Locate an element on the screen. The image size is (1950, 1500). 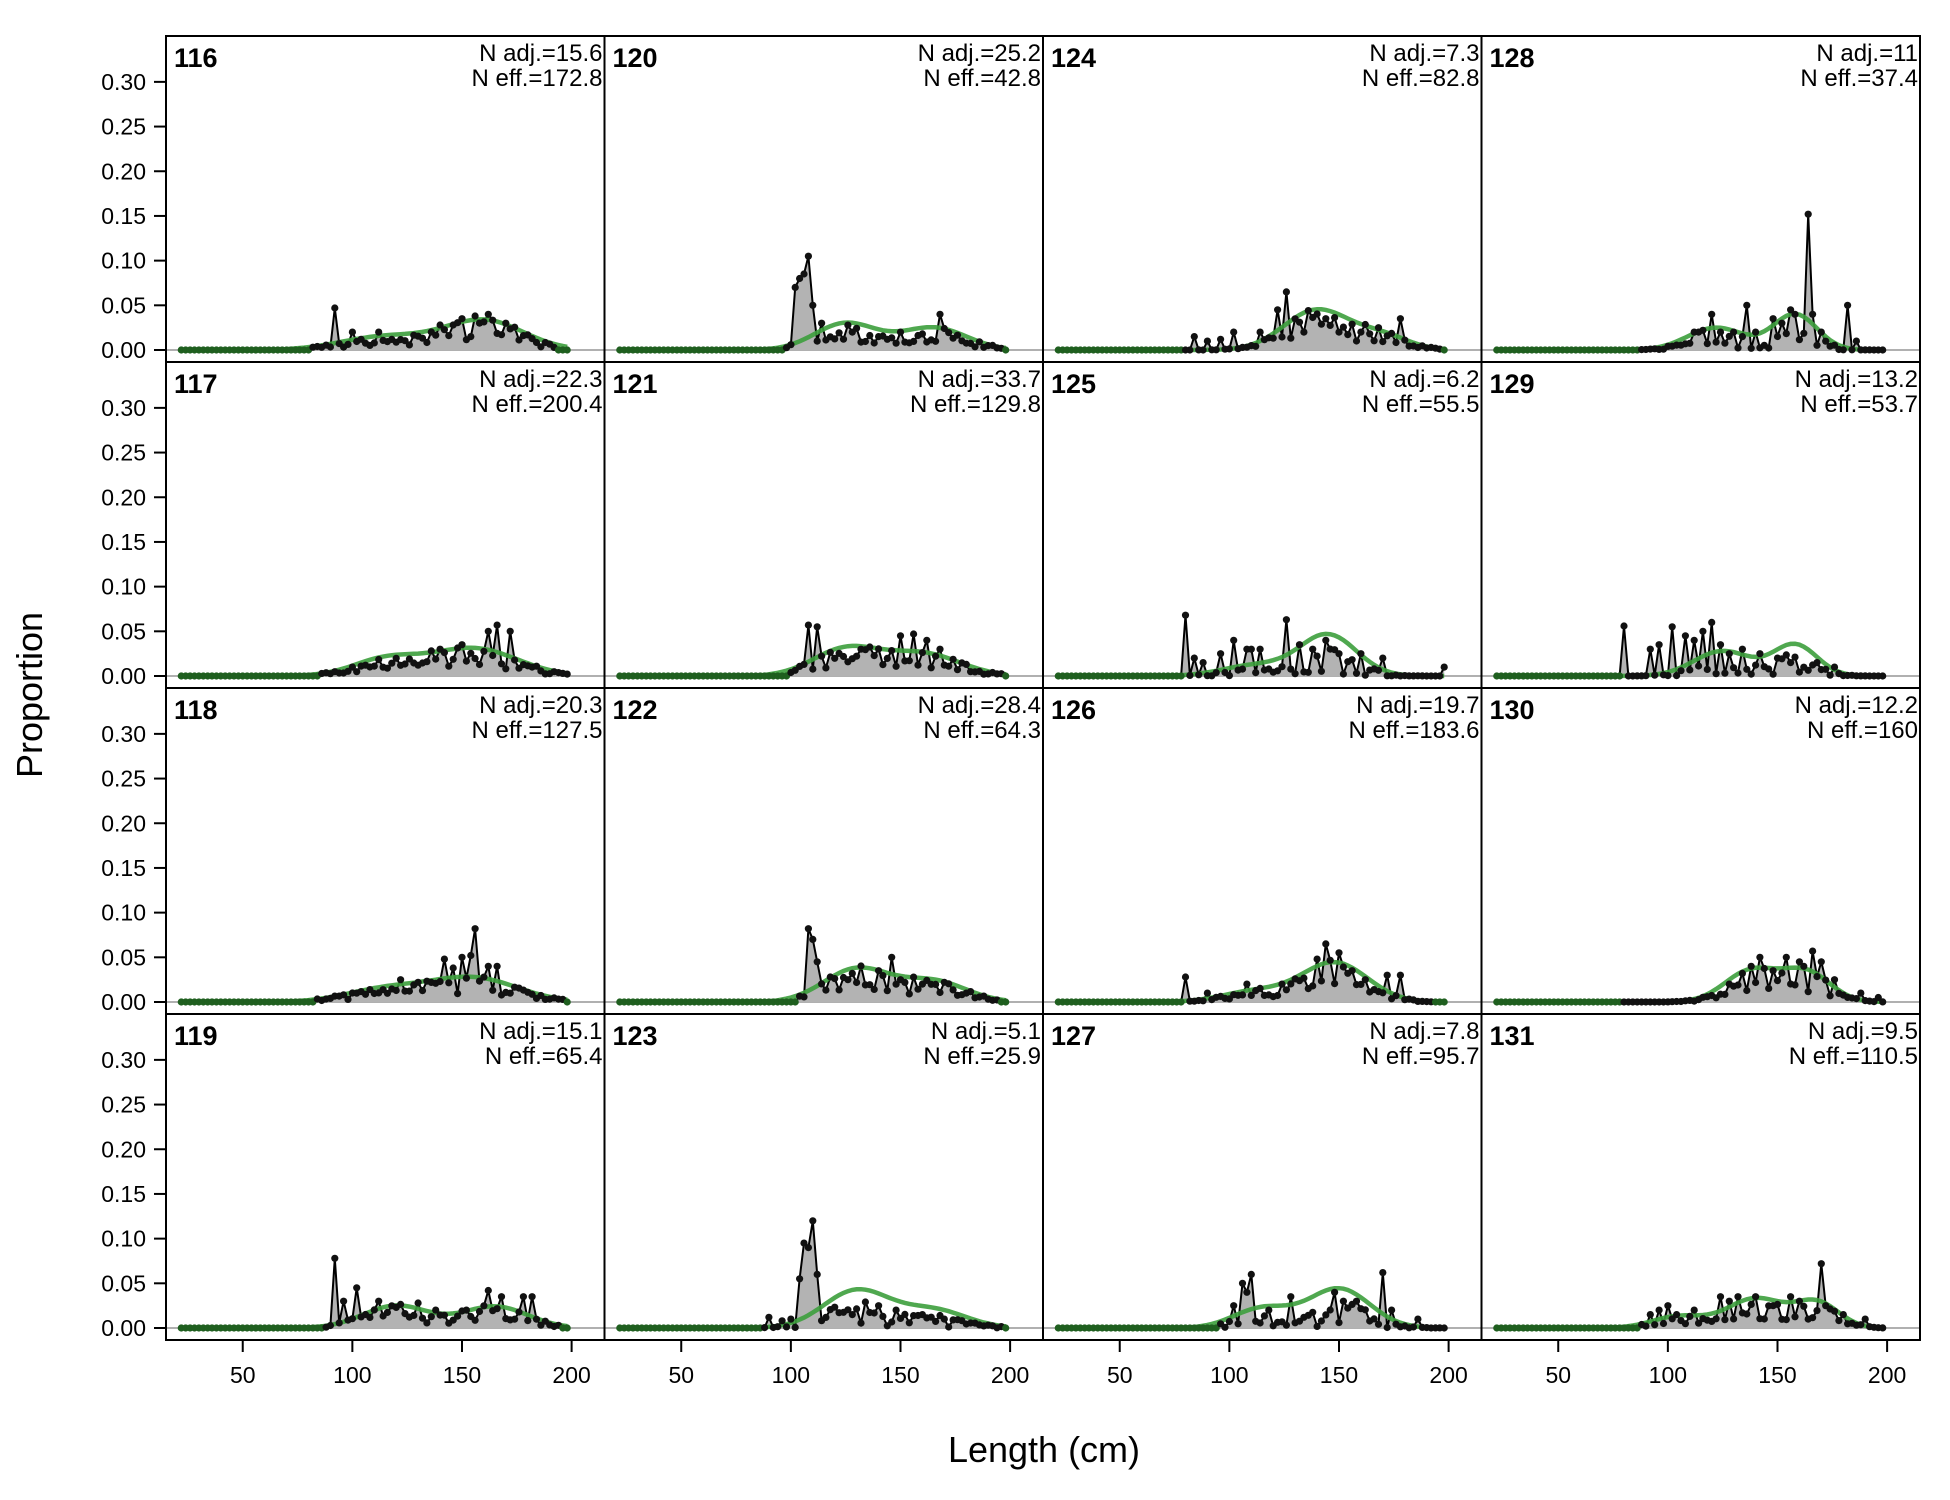
n-adj-label: N adj.=25.2 is located at coordinates (979, 53).